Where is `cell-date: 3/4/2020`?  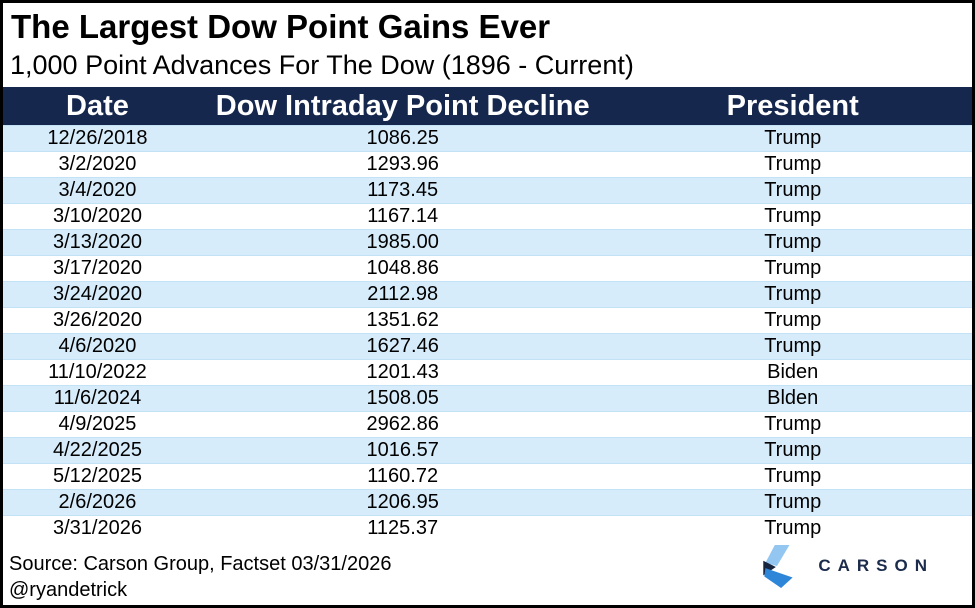 cell-date: 3/4/2020 is located at coordinates (97, 190).